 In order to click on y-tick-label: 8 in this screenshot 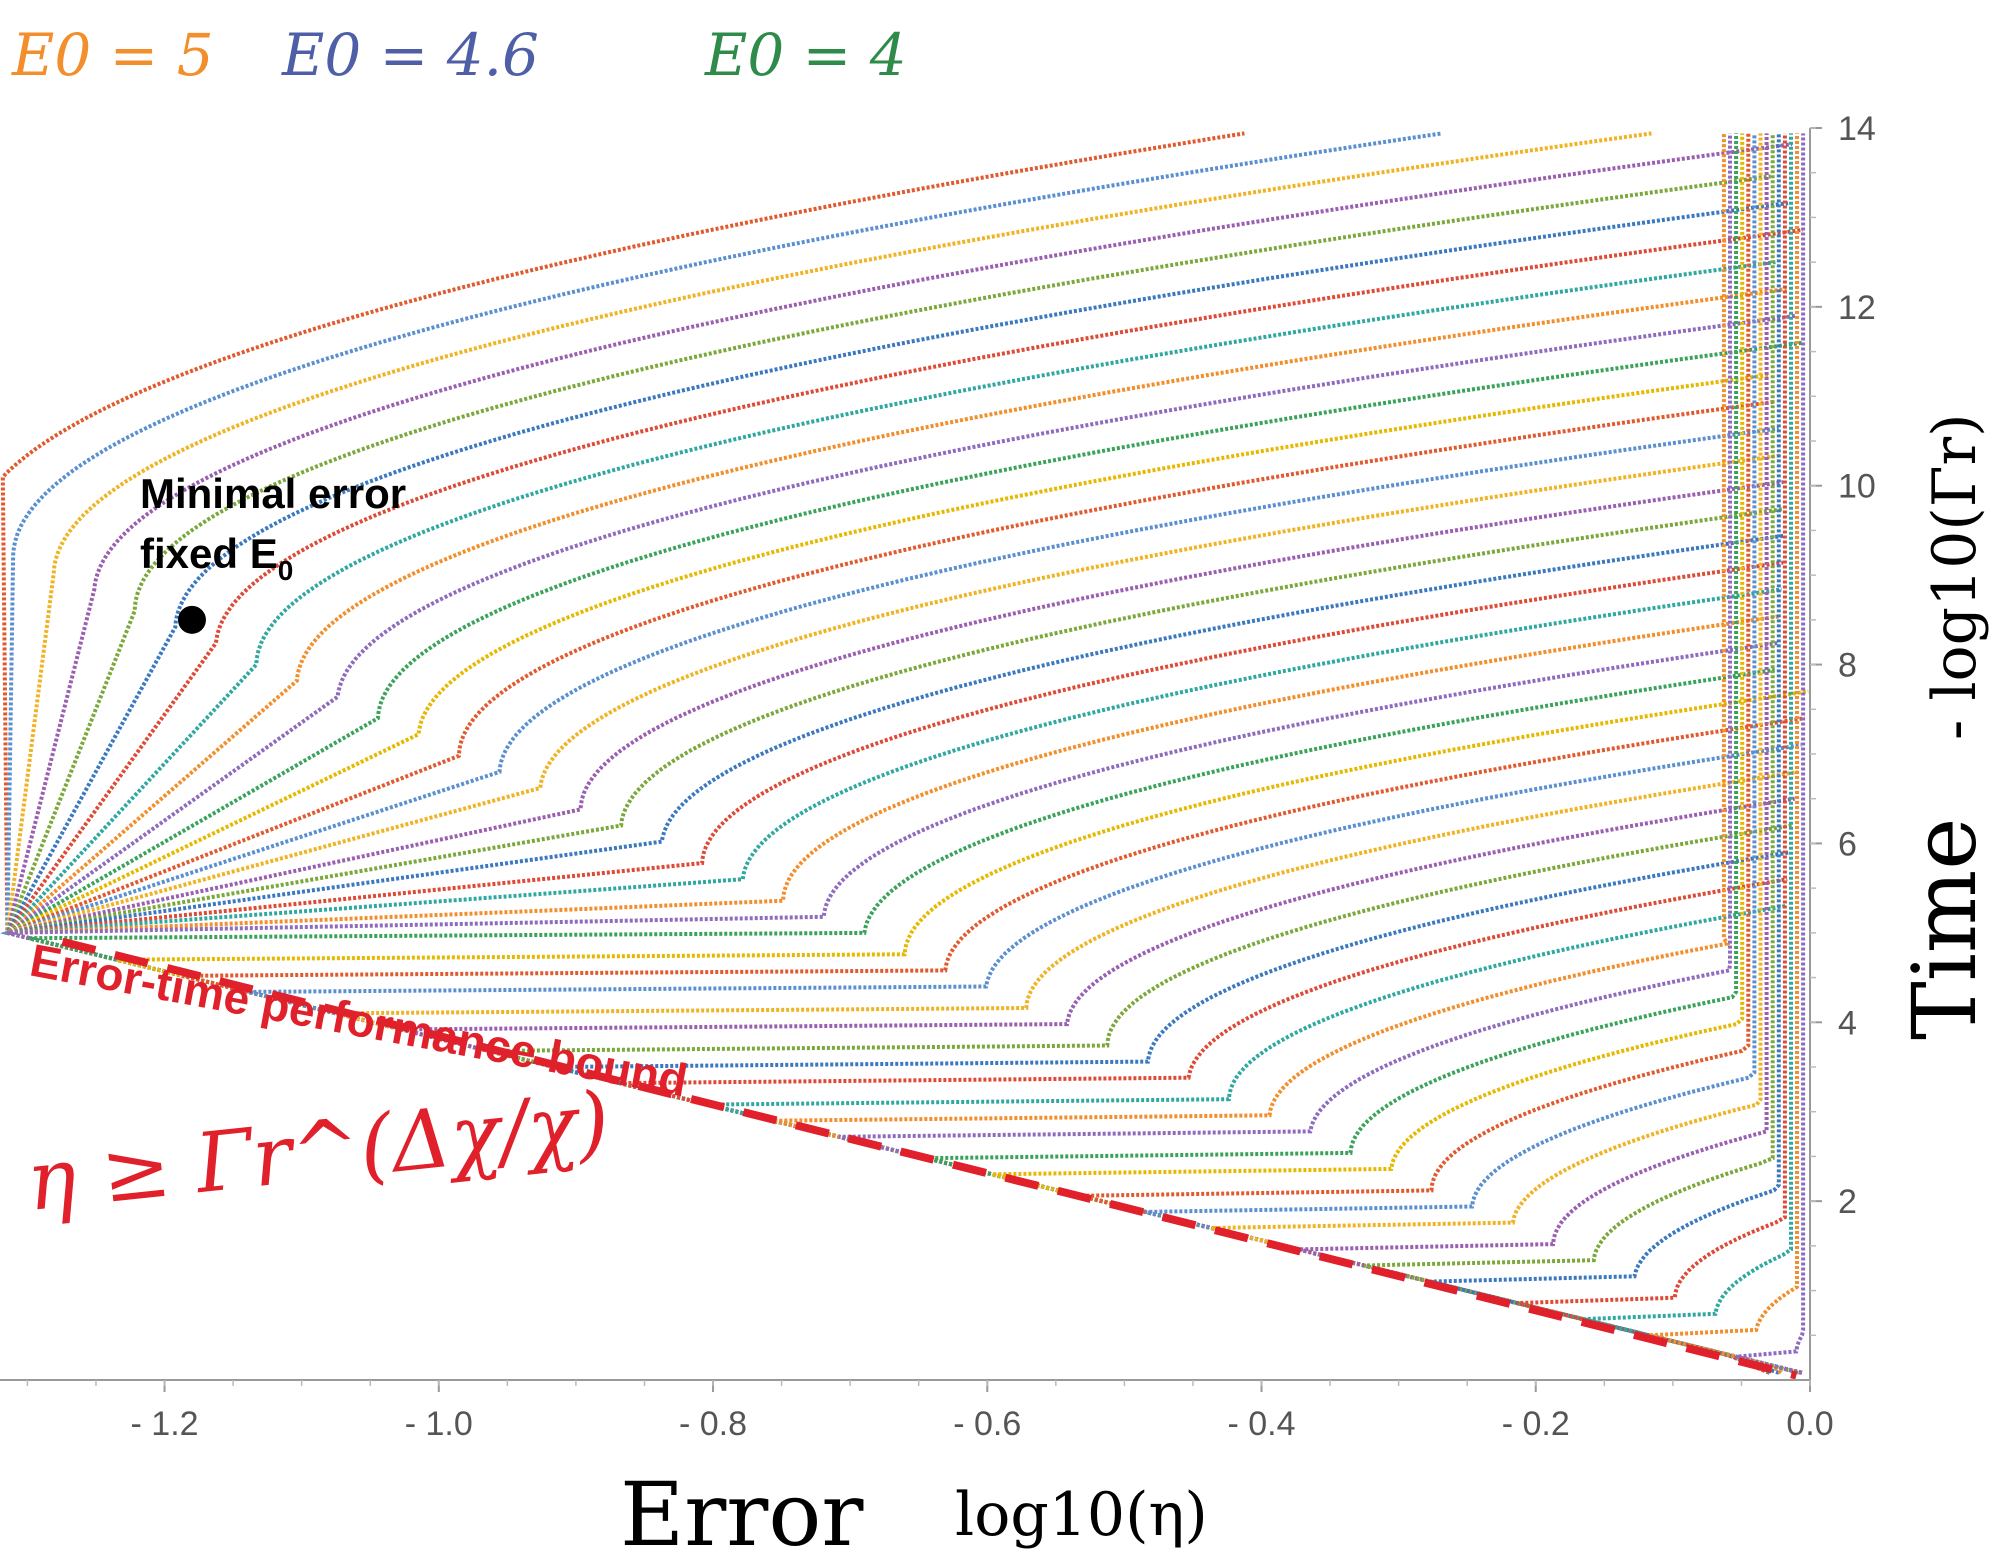, I will do `click(1847, 666)`.